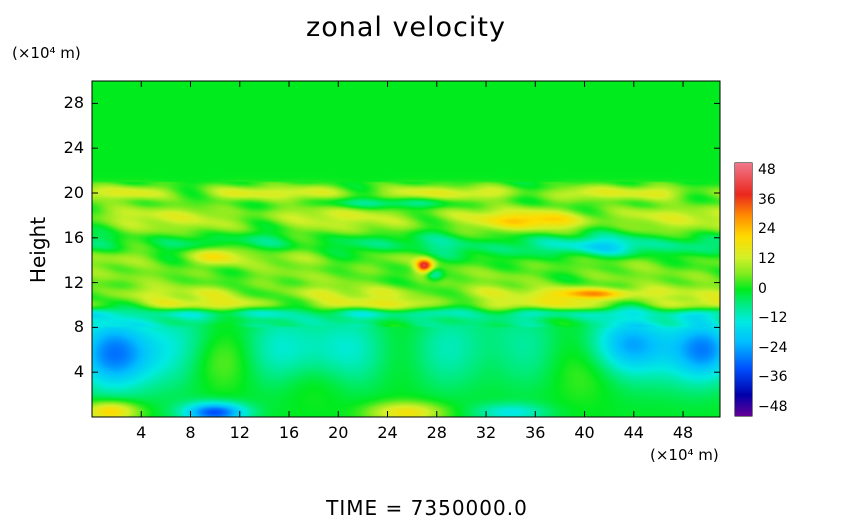  I want to click on x-tick-label: 28, so click(436, 432).